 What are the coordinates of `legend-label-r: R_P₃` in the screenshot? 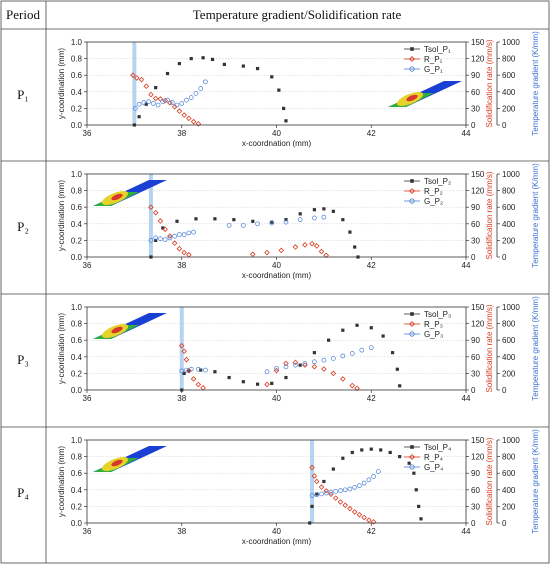 It's located at (433, 324).